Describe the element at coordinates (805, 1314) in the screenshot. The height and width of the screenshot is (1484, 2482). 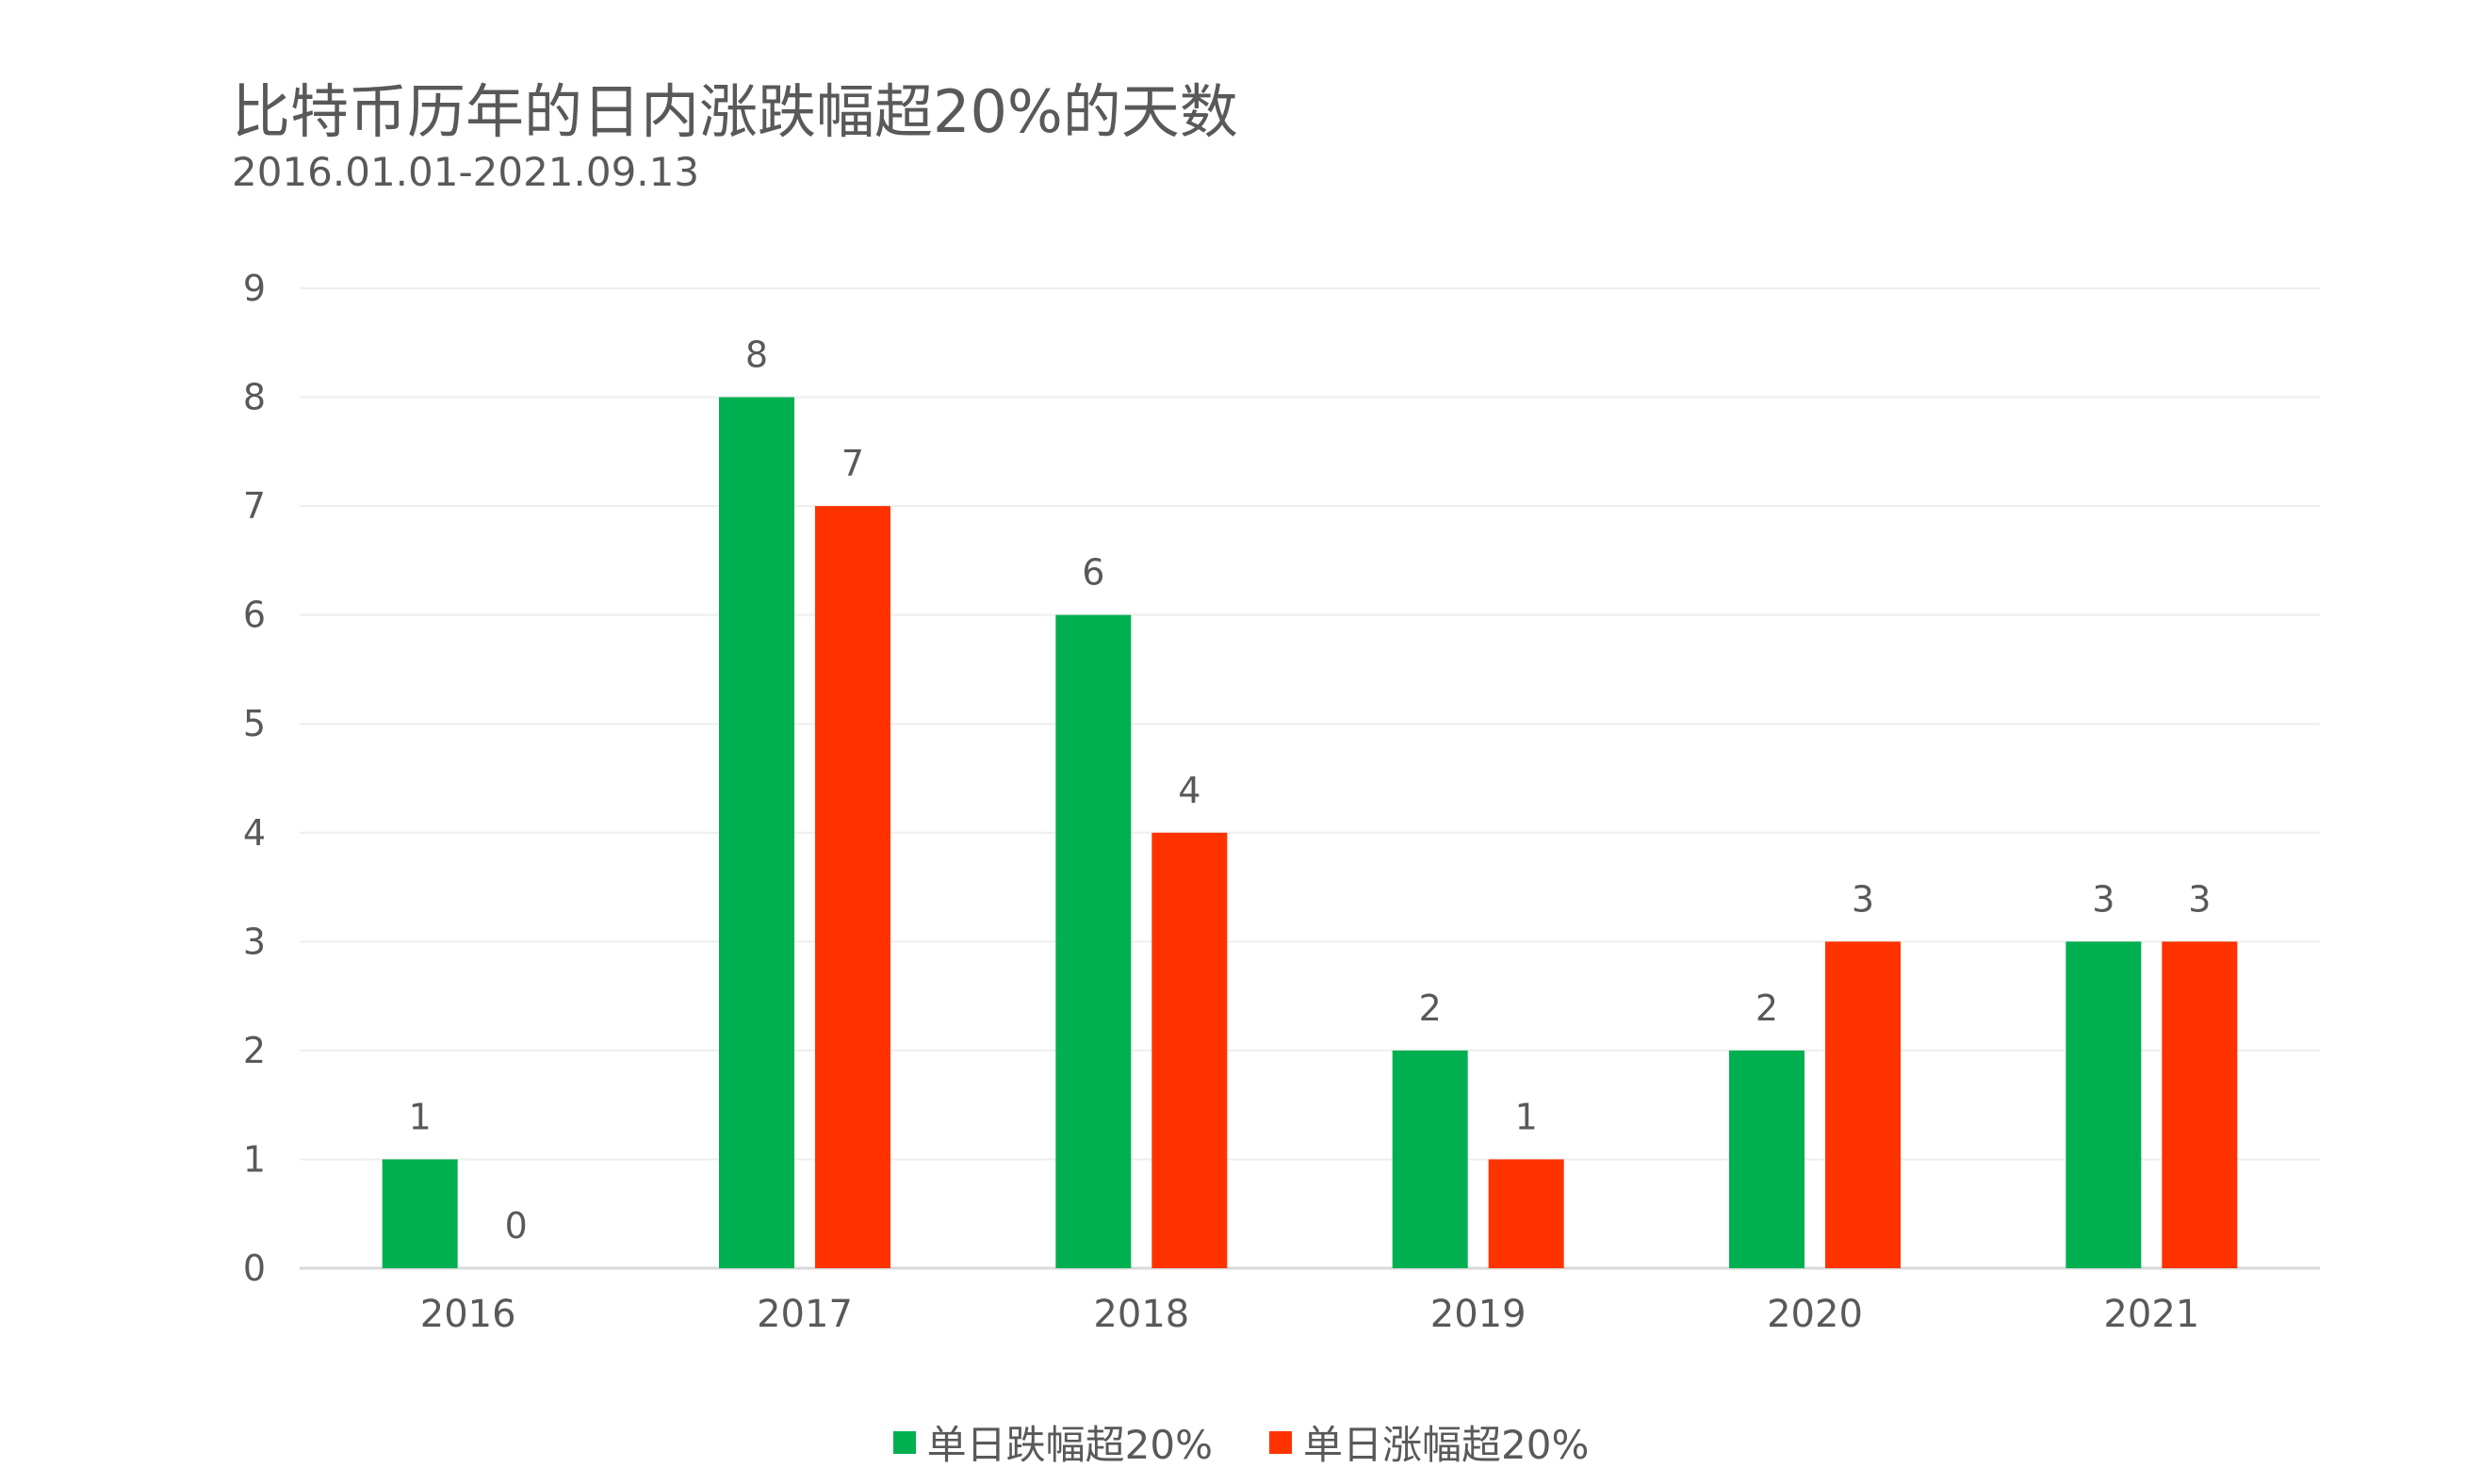
I see `x-category-label: 2017` at that location.